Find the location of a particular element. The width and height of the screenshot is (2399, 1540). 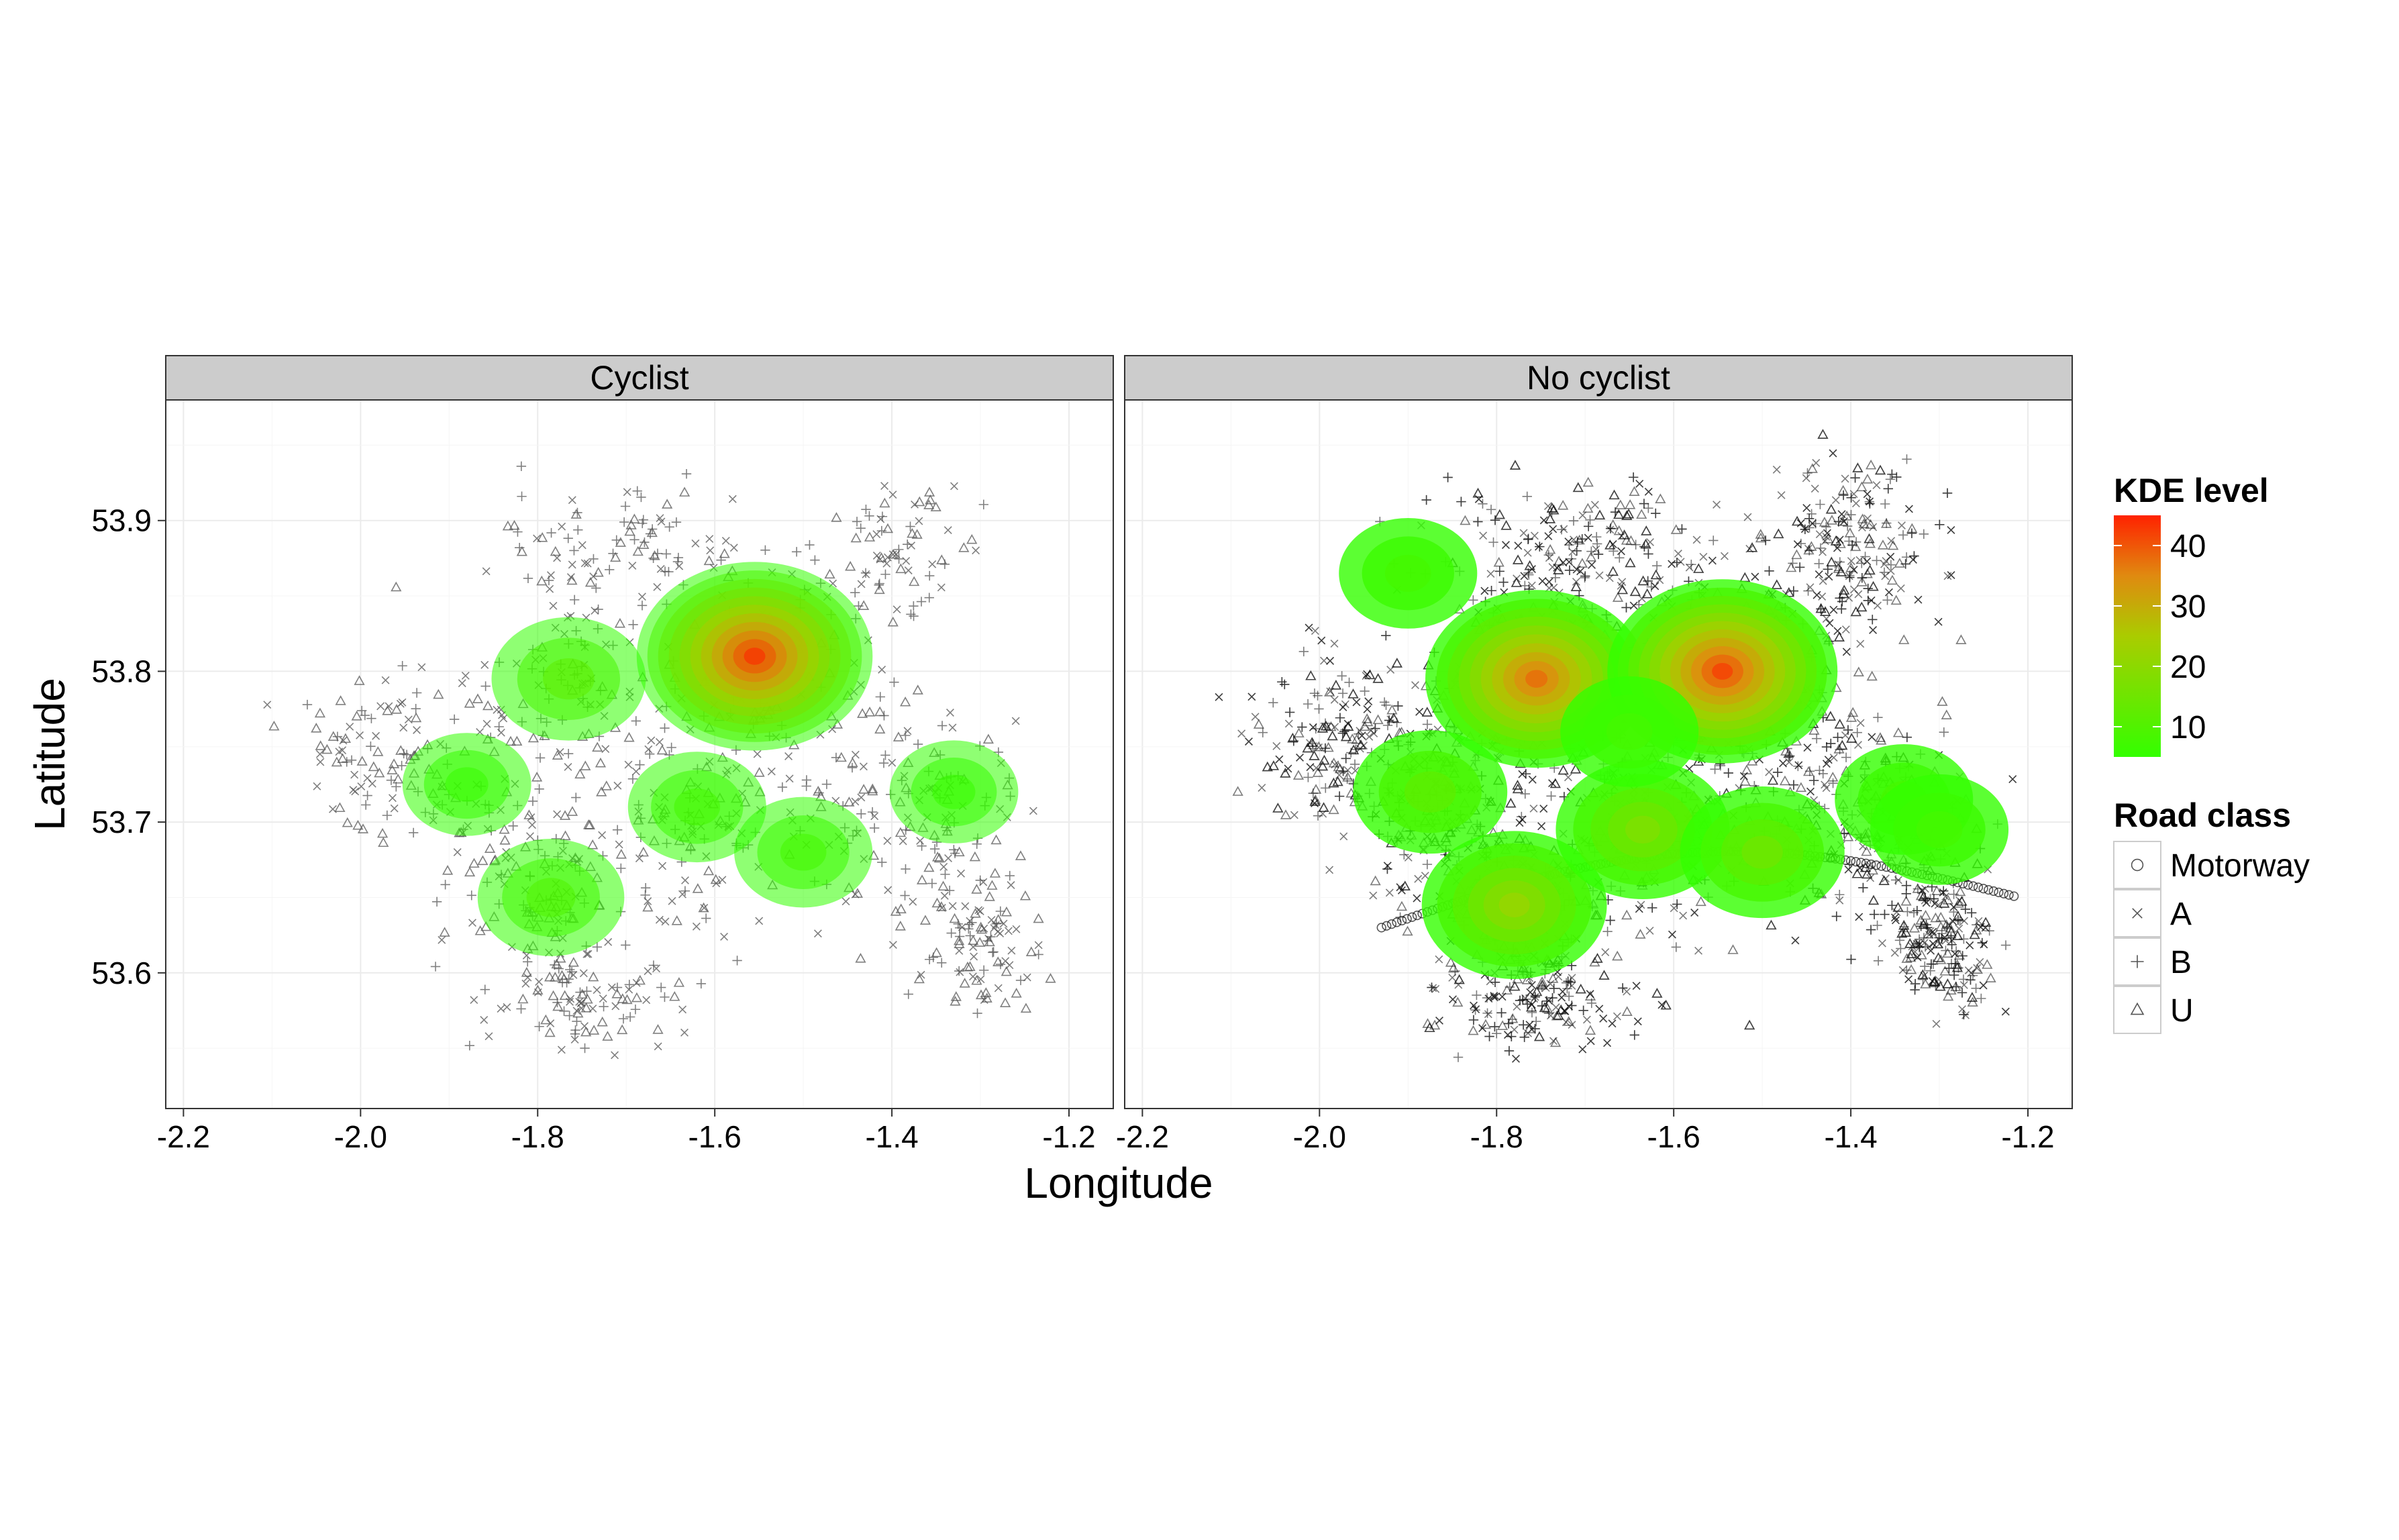

legend-kde-title: KDE level is located at coordinates (2191, 490).